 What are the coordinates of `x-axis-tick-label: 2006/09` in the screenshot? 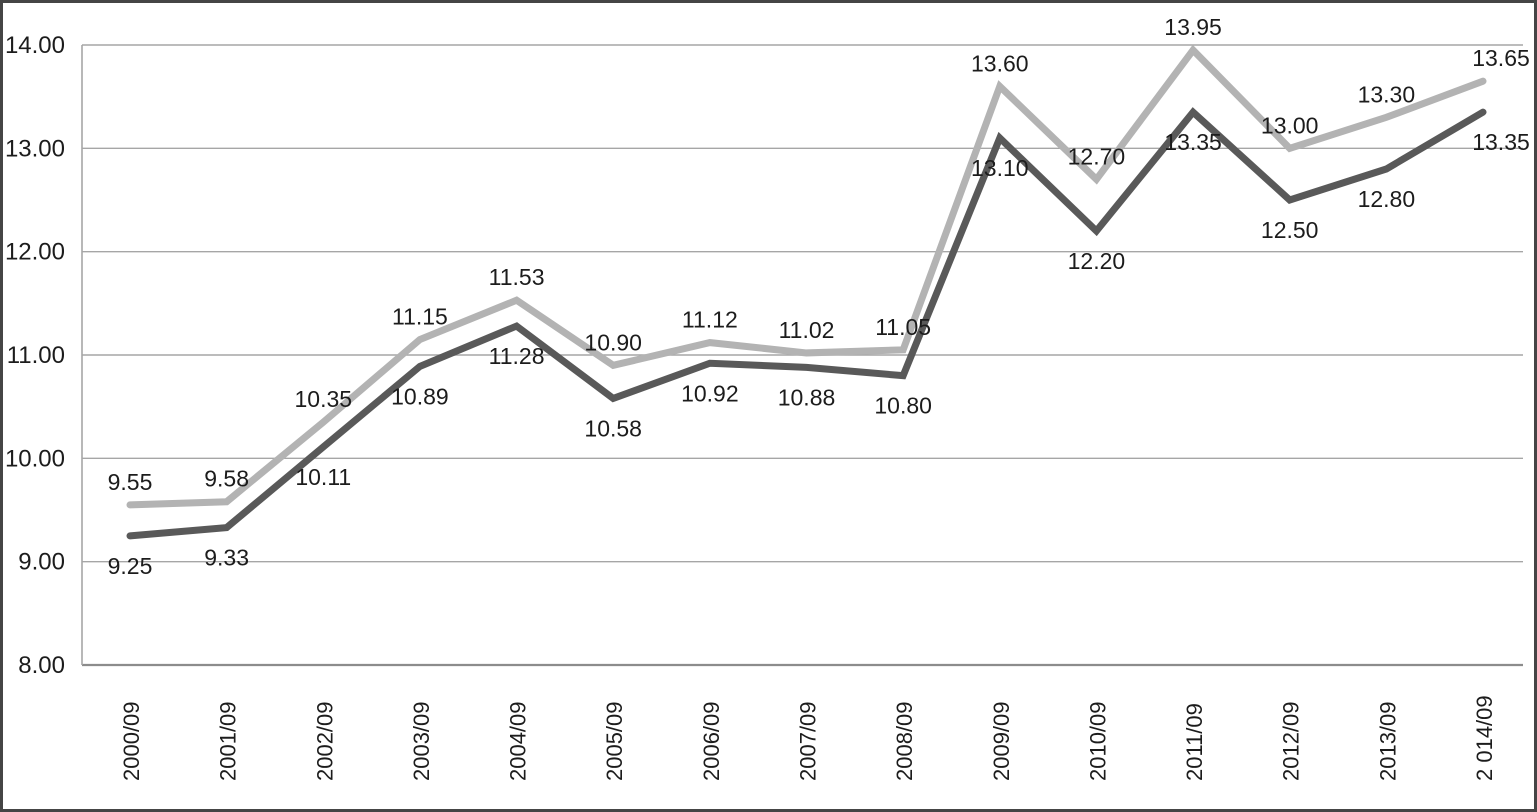 It's located at (711, 741).